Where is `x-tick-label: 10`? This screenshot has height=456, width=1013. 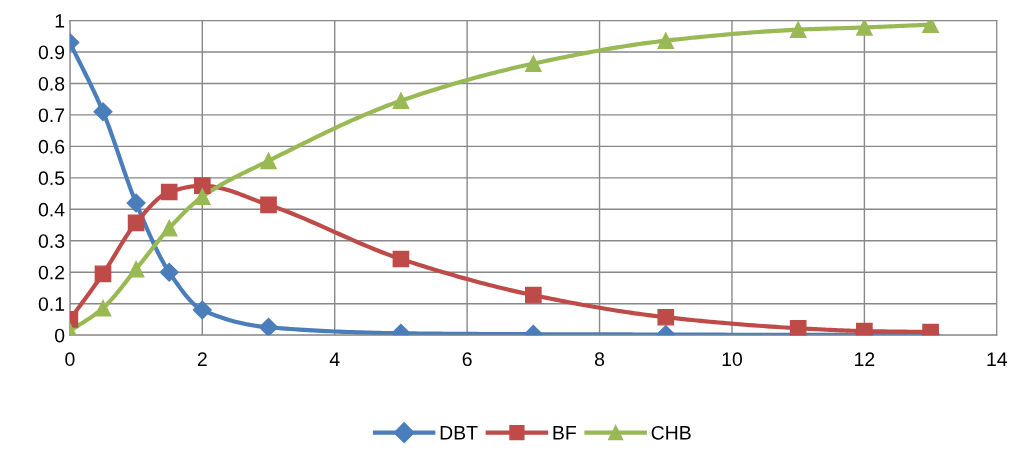
x-tick-label: 10 is located at coordinates (732, 359).